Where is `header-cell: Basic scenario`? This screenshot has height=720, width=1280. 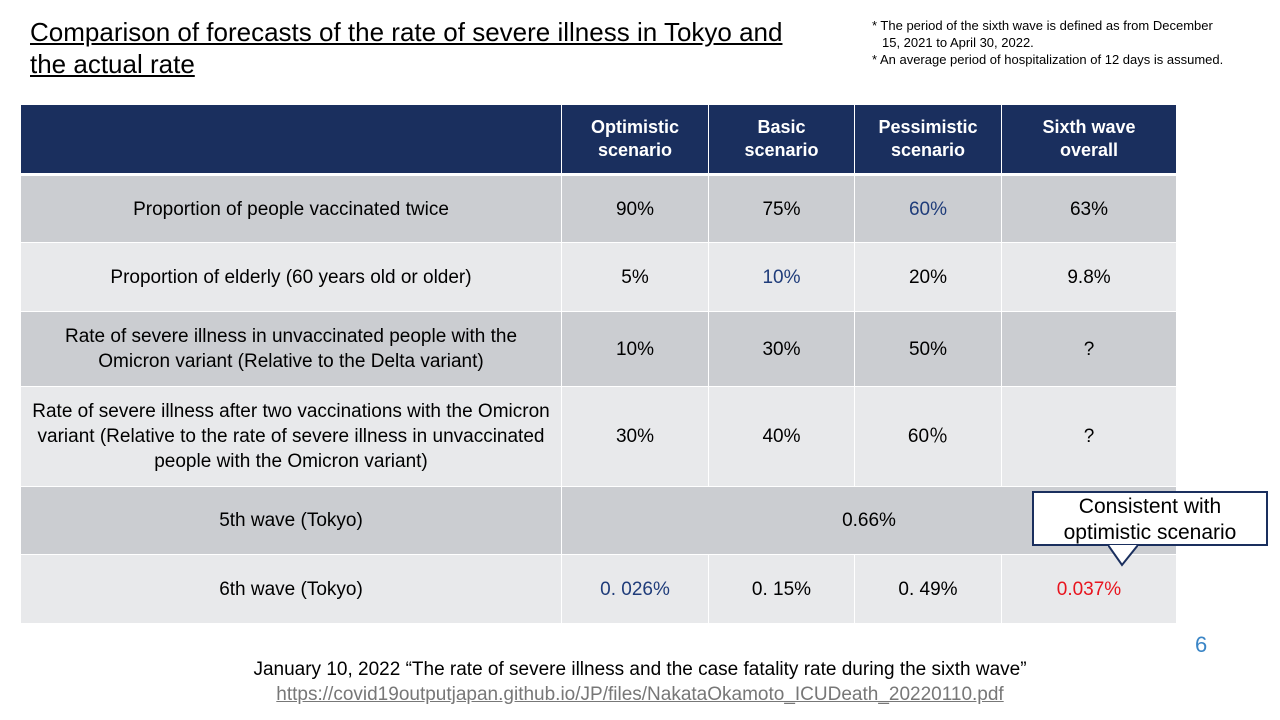 header-cell: Basic scenario is located at coordinates (781, 140).